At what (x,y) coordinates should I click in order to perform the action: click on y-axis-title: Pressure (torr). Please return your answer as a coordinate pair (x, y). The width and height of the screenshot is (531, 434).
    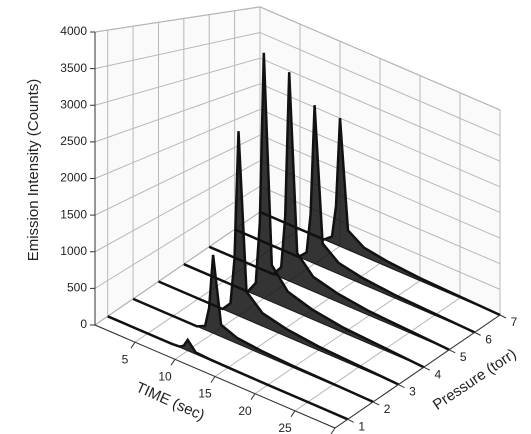
    Looking at the image, I should click on (475, 379).